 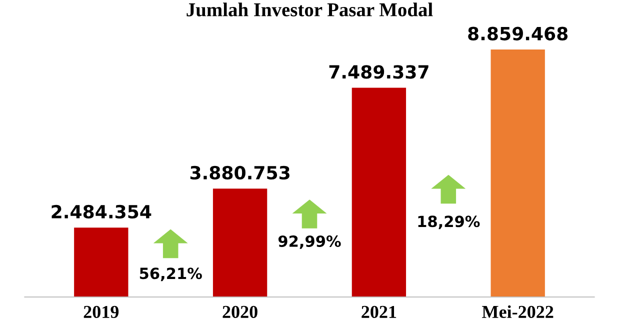 I want to click on x-tick-label: 2020, so click(x=240, y=312).